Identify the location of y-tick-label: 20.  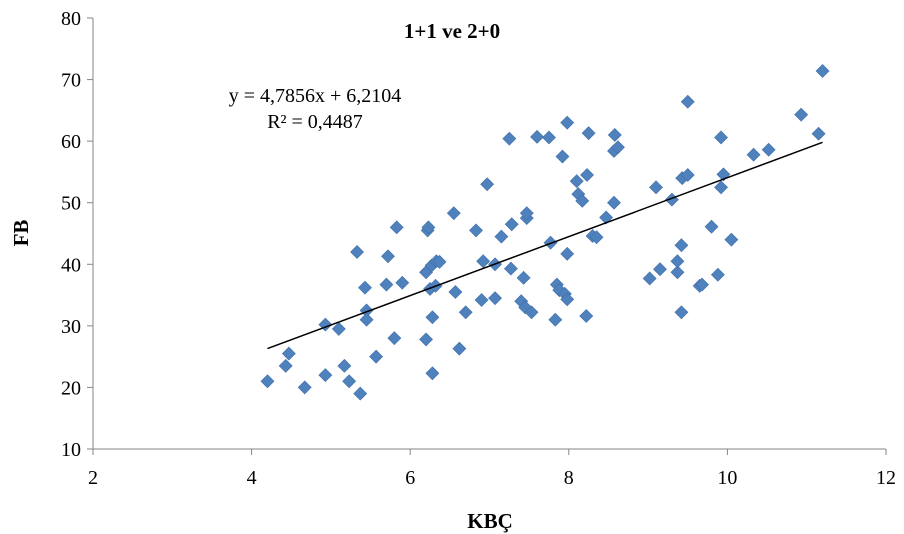
(71, 388).